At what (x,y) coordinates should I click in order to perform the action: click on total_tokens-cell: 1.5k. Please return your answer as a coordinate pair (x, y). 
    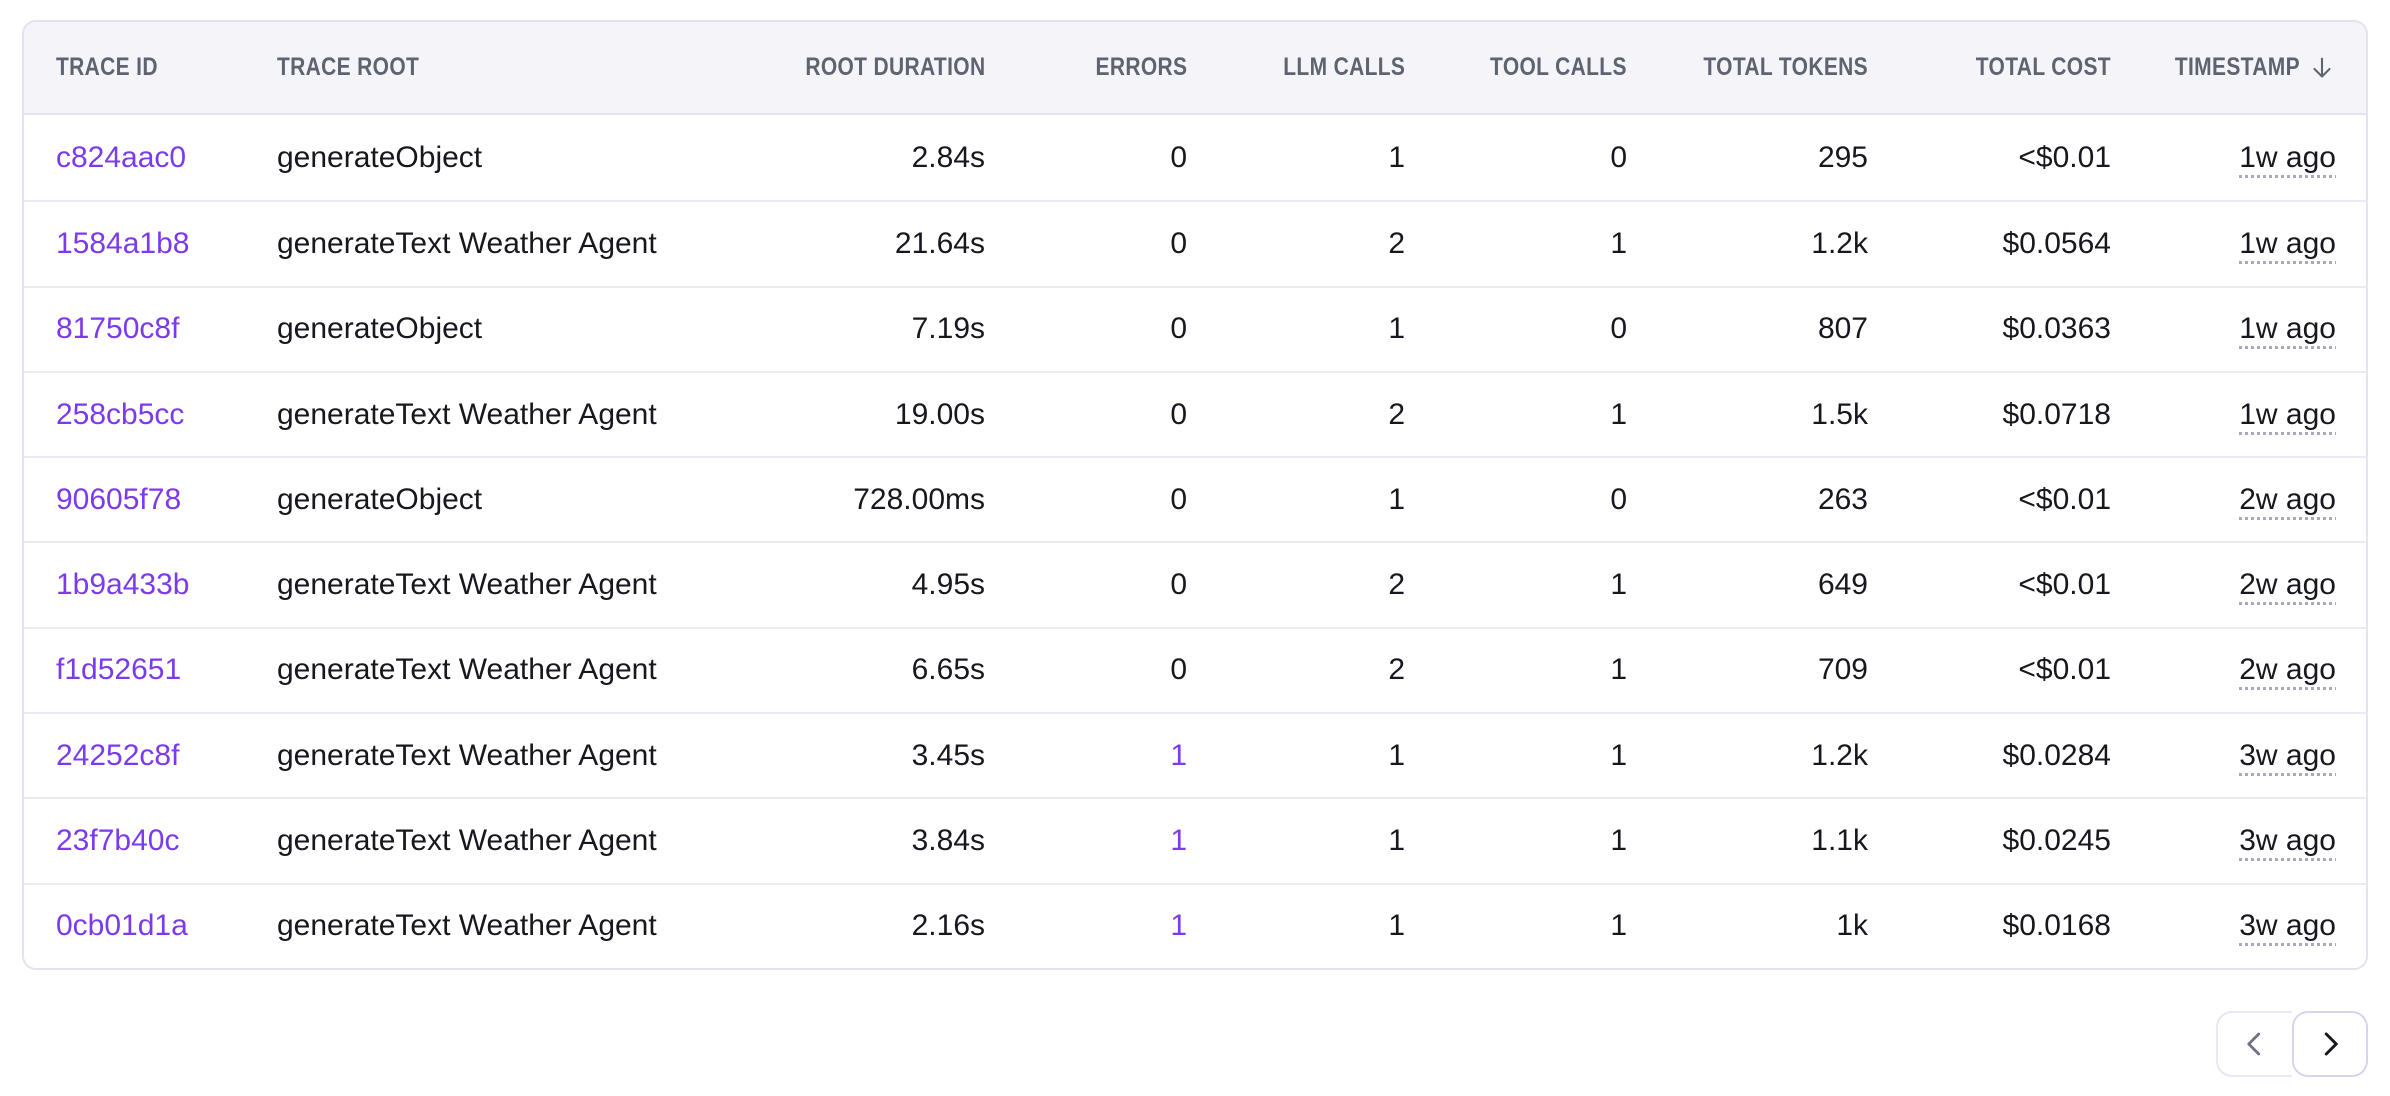
    Looking at the image, I should click on (1747, 413).